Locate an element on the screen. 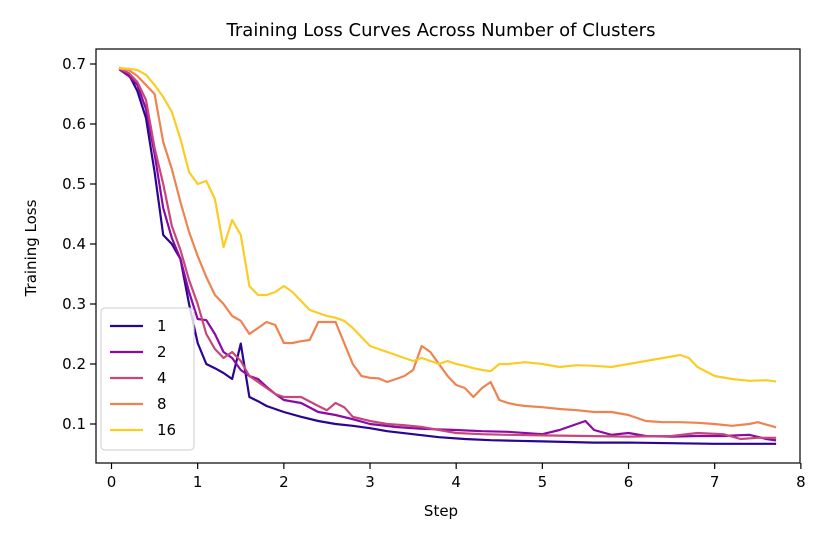 The width and height of the screenshot is (814, 543). y-tick-label: 0.3 is located at coordinates (74, 304).